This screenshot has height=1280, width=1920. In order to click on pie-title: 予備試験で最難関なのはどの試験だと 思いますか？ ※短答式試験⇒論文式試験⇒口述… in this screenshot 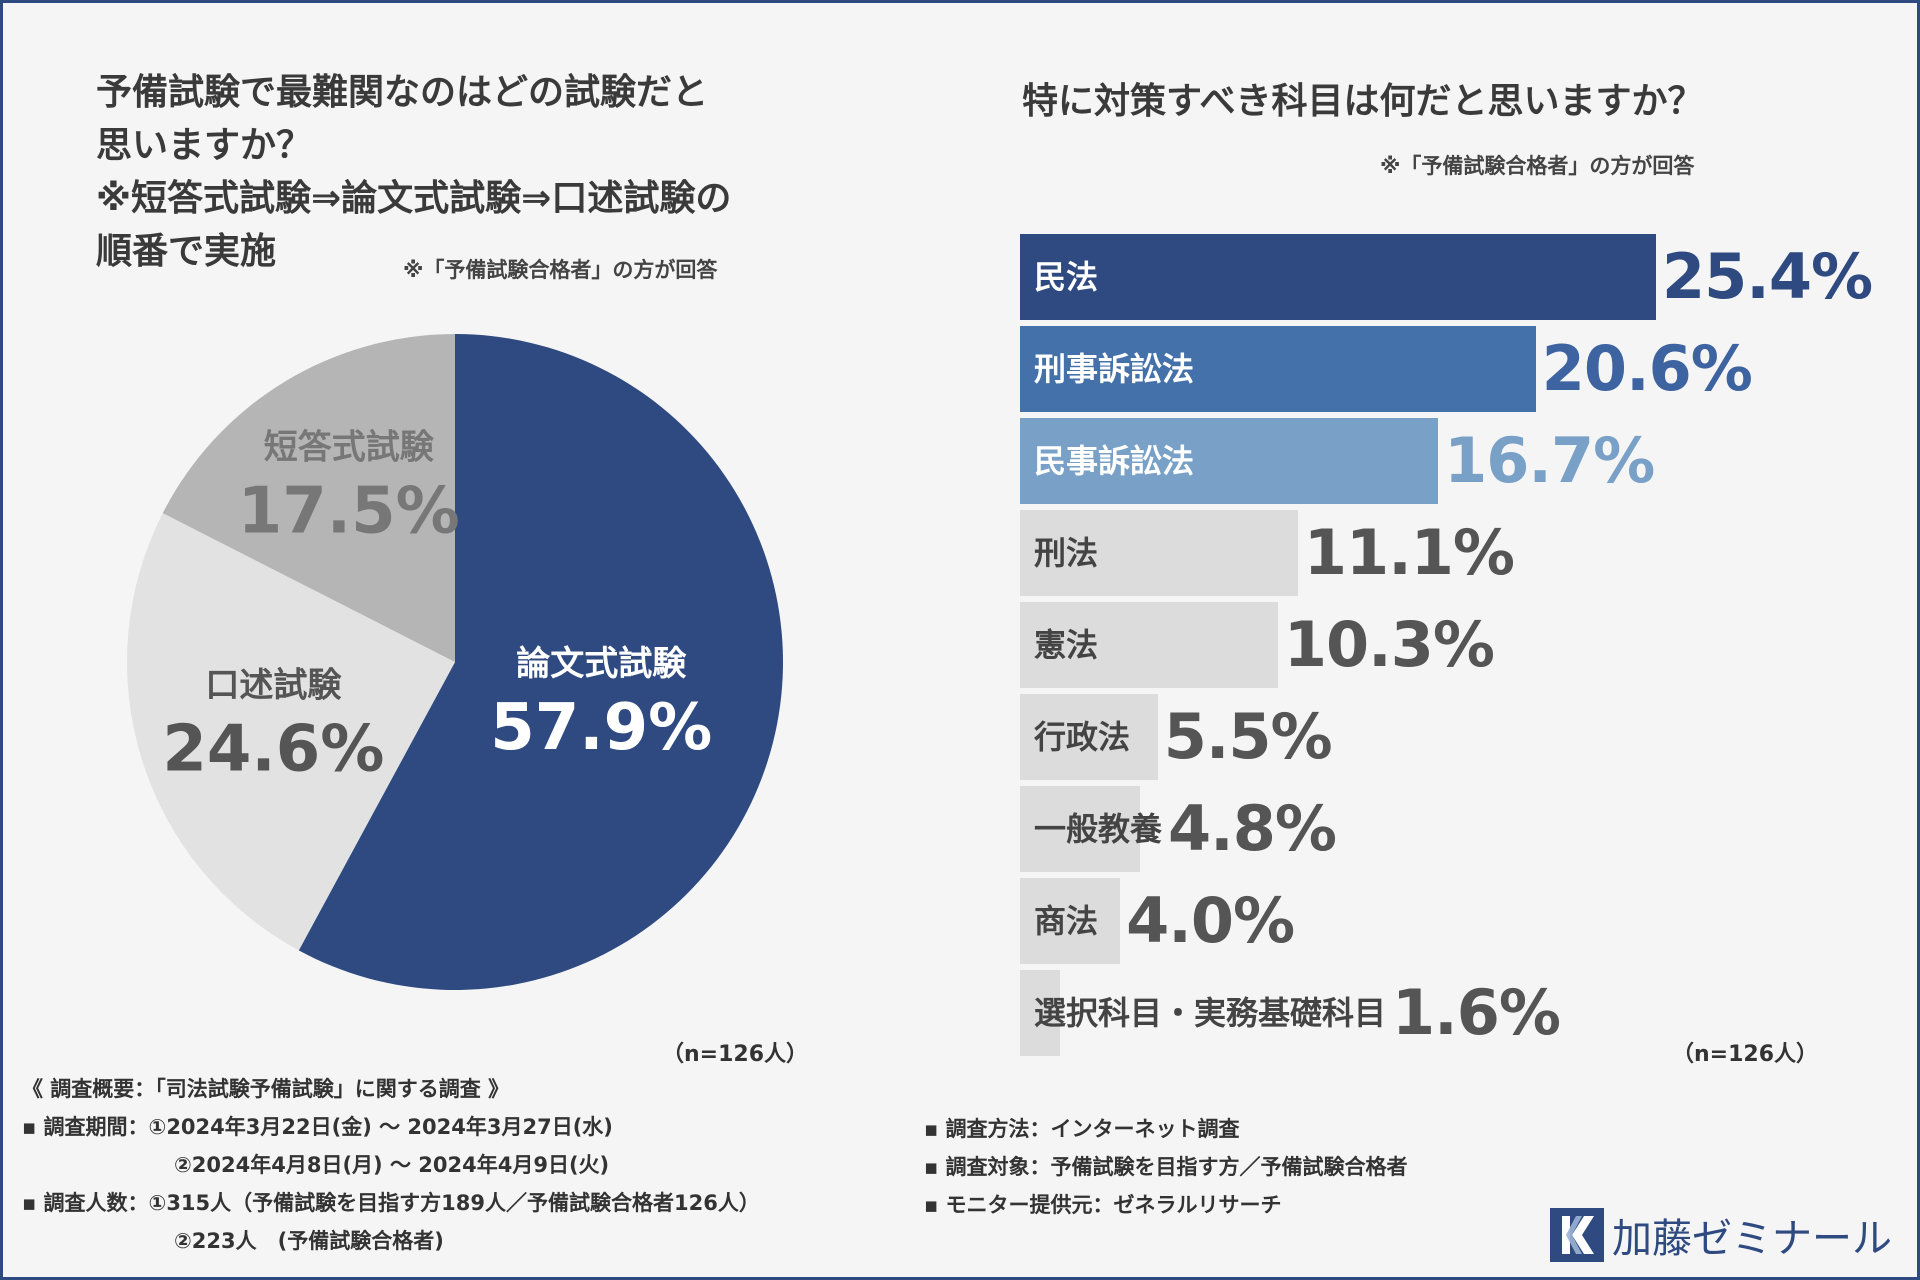, I will do `click(476, 172)`.